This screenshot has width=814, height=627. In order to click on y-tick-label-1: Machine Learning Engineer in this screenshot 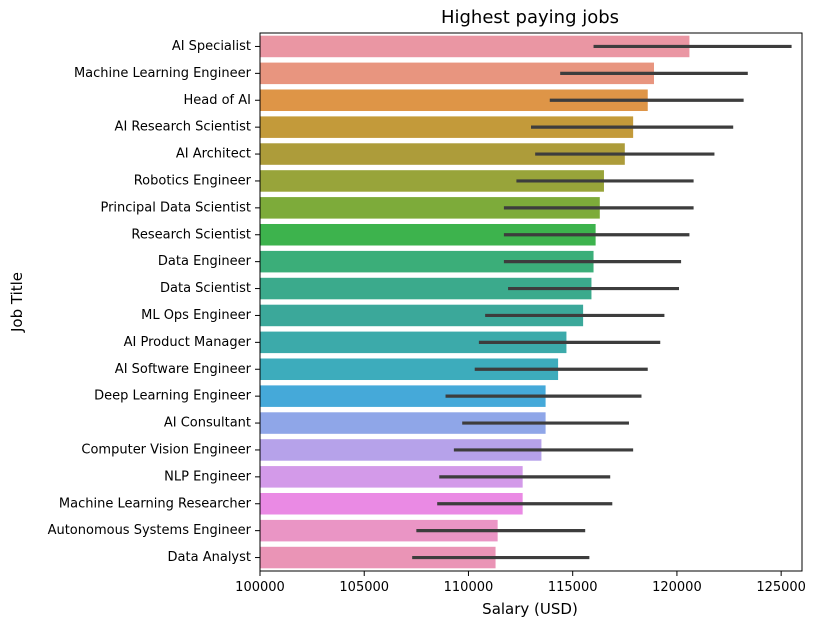, I will do `click(163, 73)`.